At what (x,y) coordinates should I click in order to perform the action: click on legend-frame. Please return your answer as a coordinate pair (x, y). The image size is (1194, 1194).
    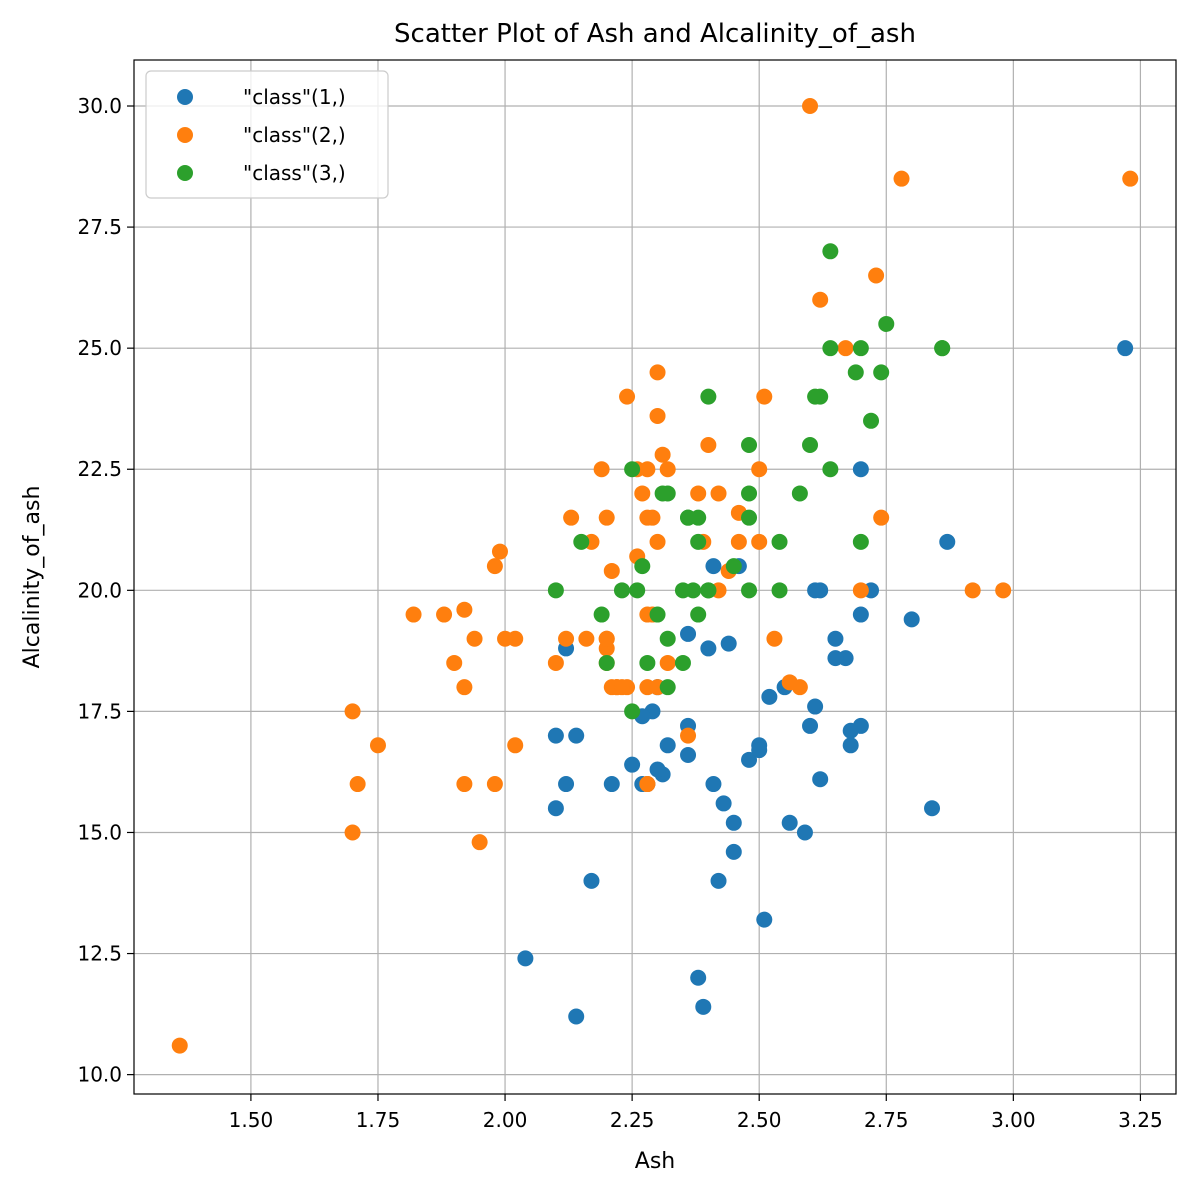
    Looking at the image, I should click on (267, 134).